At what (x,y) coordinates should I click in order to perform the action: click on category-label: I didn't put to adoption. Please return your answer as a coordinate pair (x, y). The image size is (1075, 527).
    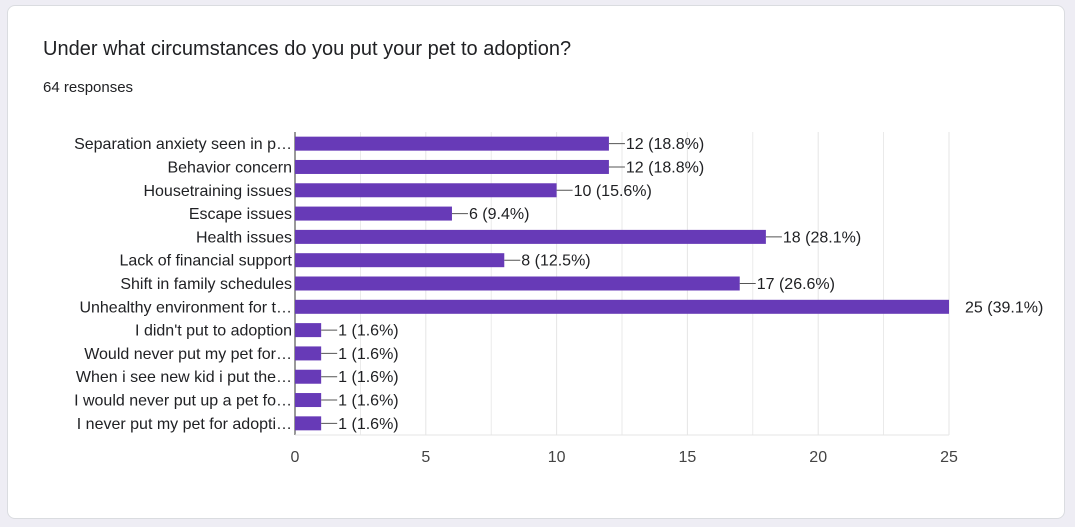
    Looking at the image, I should click on (213, 331).